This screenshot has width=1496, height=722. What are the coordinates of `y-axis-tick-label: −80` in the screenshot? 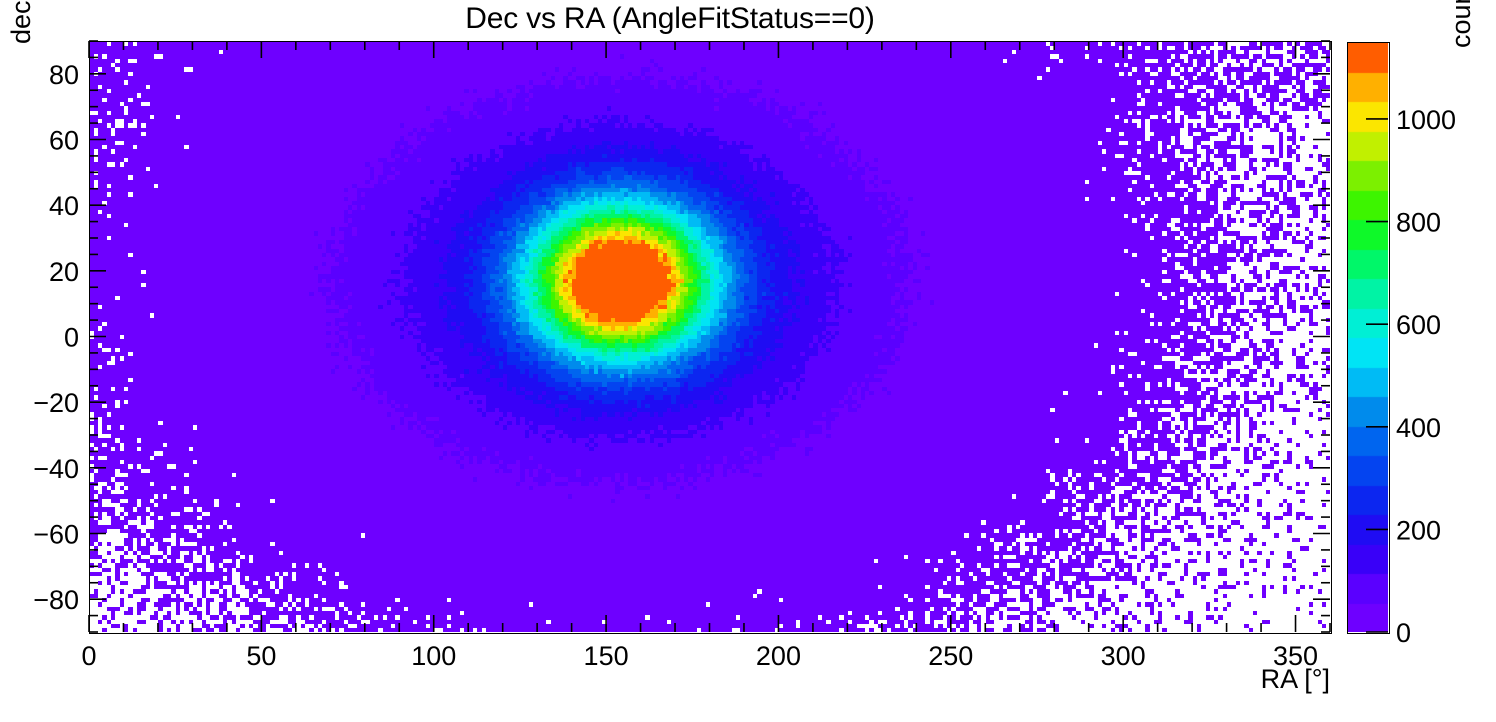 It's located at (56, 600).